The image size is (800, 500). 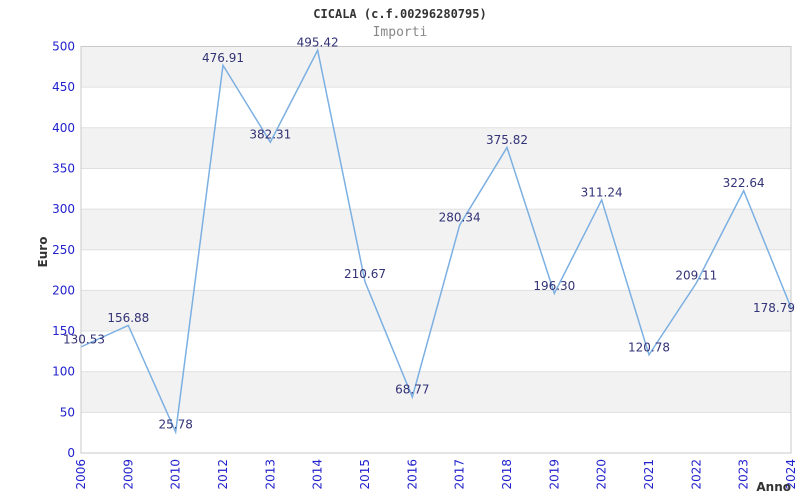 I want to click on point-value-label: 130.53, so click(x=84, y=339).